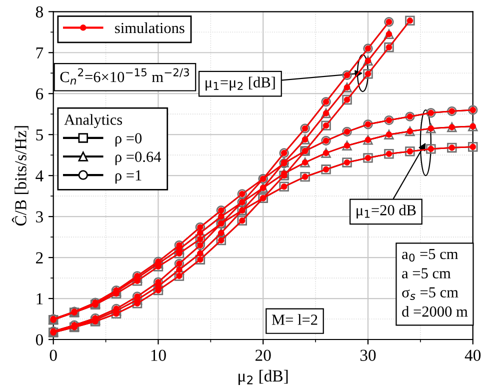 This screenshot has height=388, width=485. What do you see at coordinates (39, 216) in the screenshot?
I see `y-tick-label: 3` at bounding box center [39, 216].